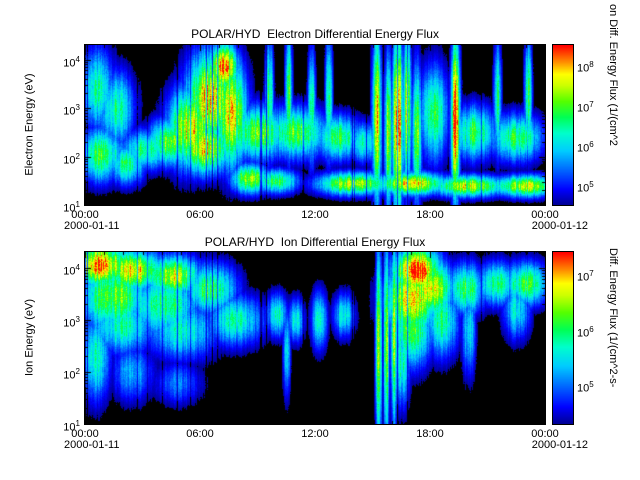 This screenshot has width=640, height=480. Describe the element at coordinates (559, 445) in the screenshot. I see `ion-end-date-label: 2000-01-12` at that location.